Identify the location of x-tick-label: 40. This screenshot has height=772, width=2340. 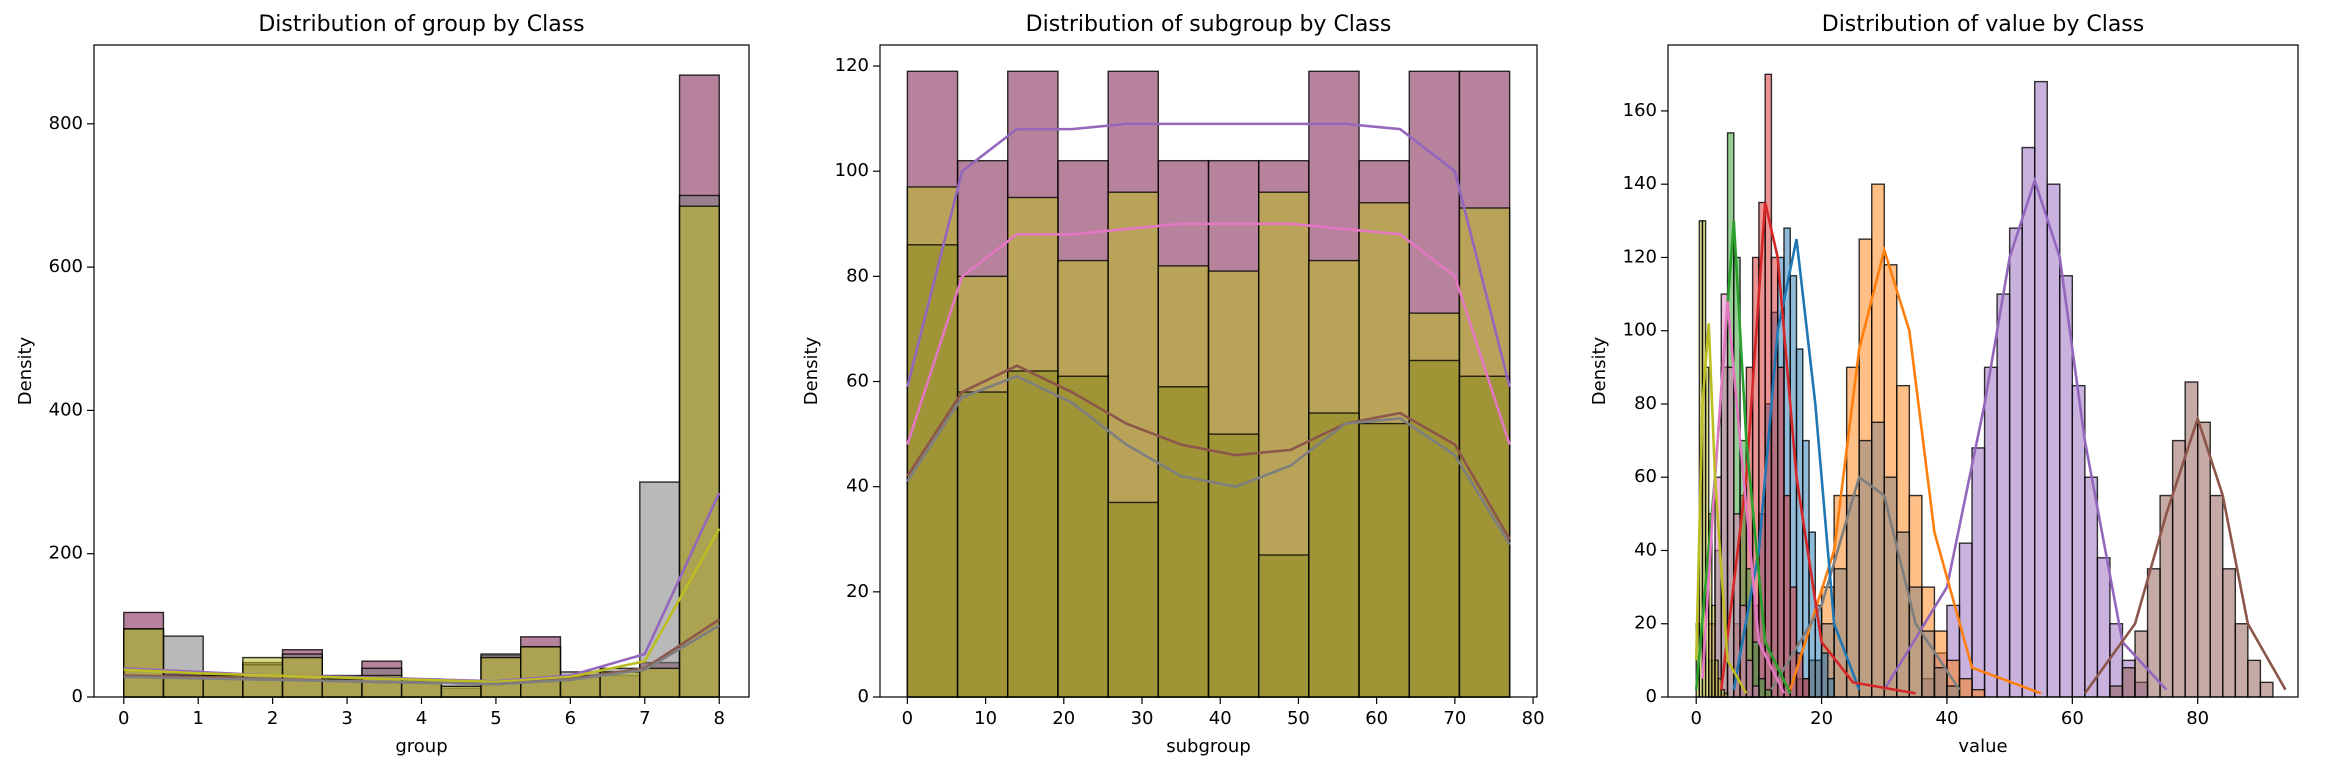
(1947, 718).